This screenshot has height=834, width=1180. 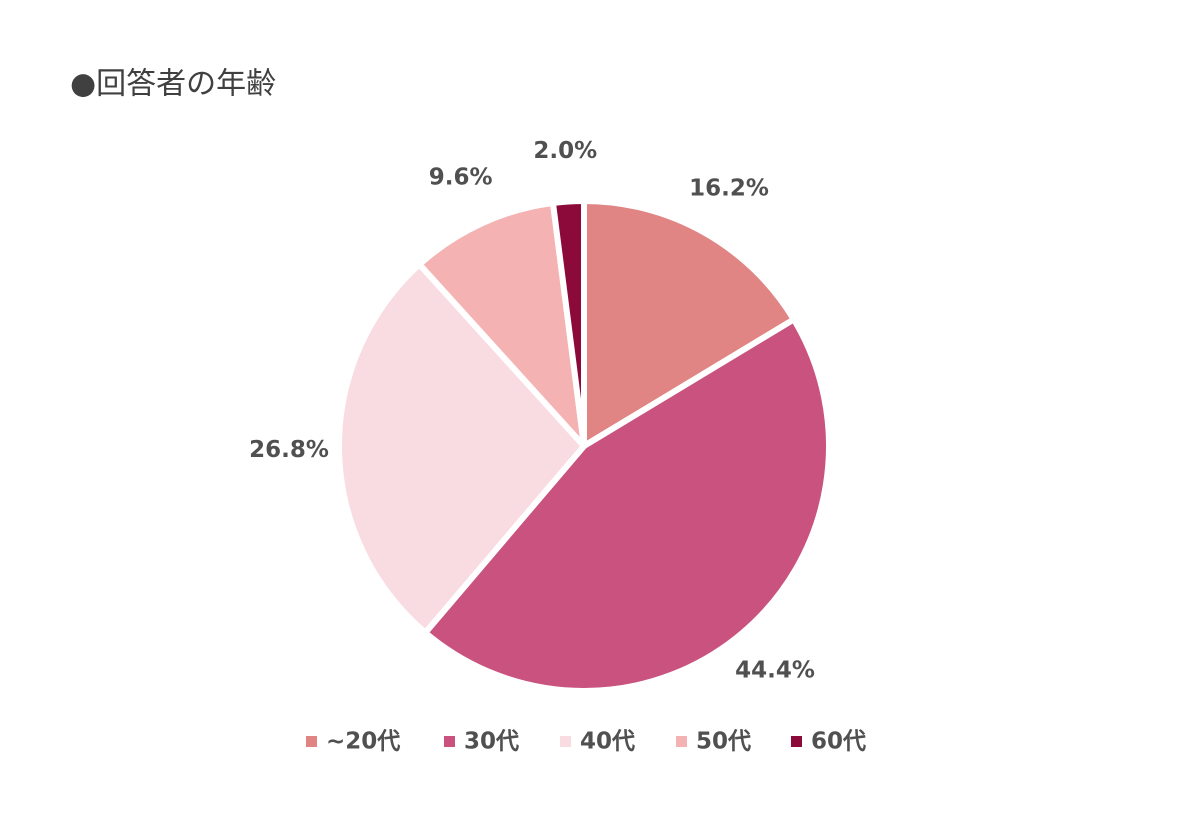 I want to click on legend-label: ~20代, so click(x=363, y=742).